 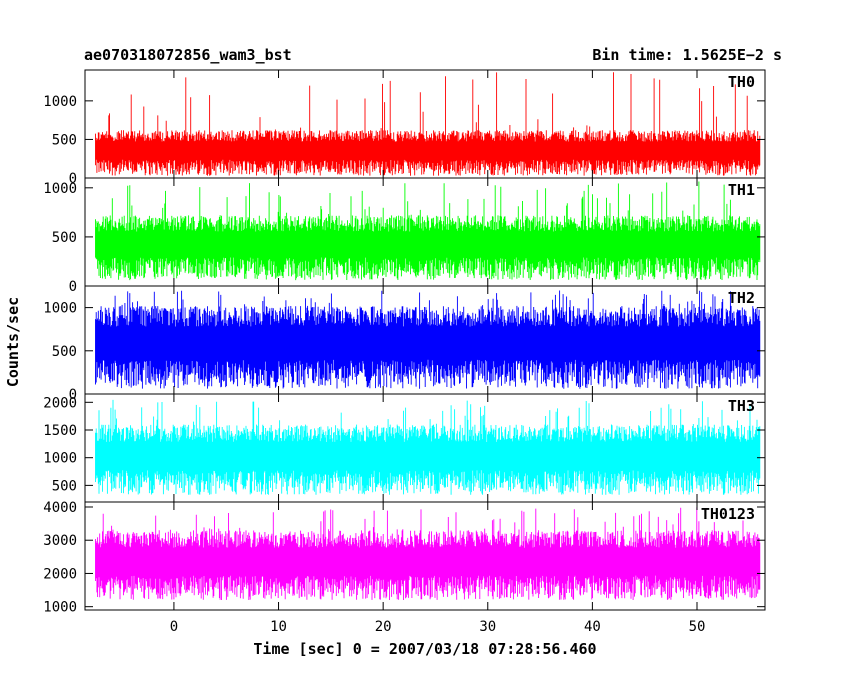 I want to click on y-tick-label: 4000, so click(x=60, y=508).